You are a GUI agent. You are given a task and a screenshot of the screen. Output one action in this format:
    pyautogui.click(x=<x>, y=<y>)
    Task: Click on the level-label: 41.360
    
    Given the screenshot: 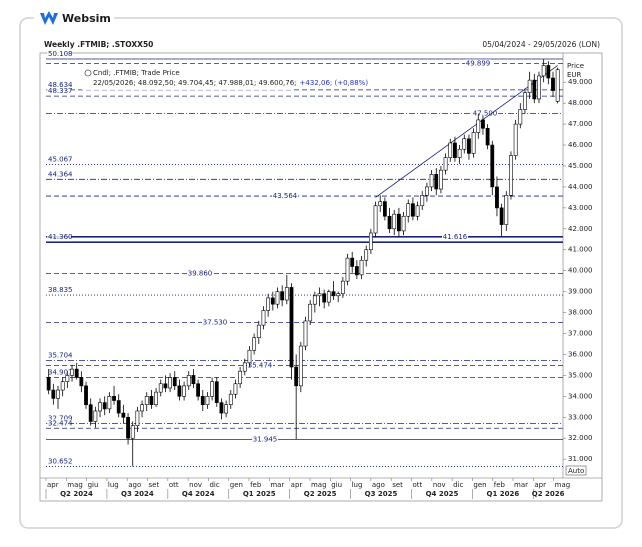 What is the action you would take?
    pyautogui.click(x=60, y=237)
    